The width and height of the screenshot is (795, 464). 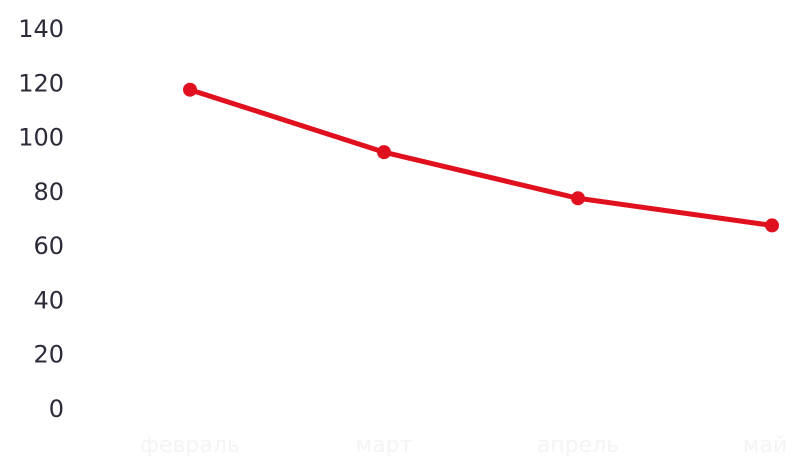 I want to click on y-tick-label: 100, so click(x=41, y=138).